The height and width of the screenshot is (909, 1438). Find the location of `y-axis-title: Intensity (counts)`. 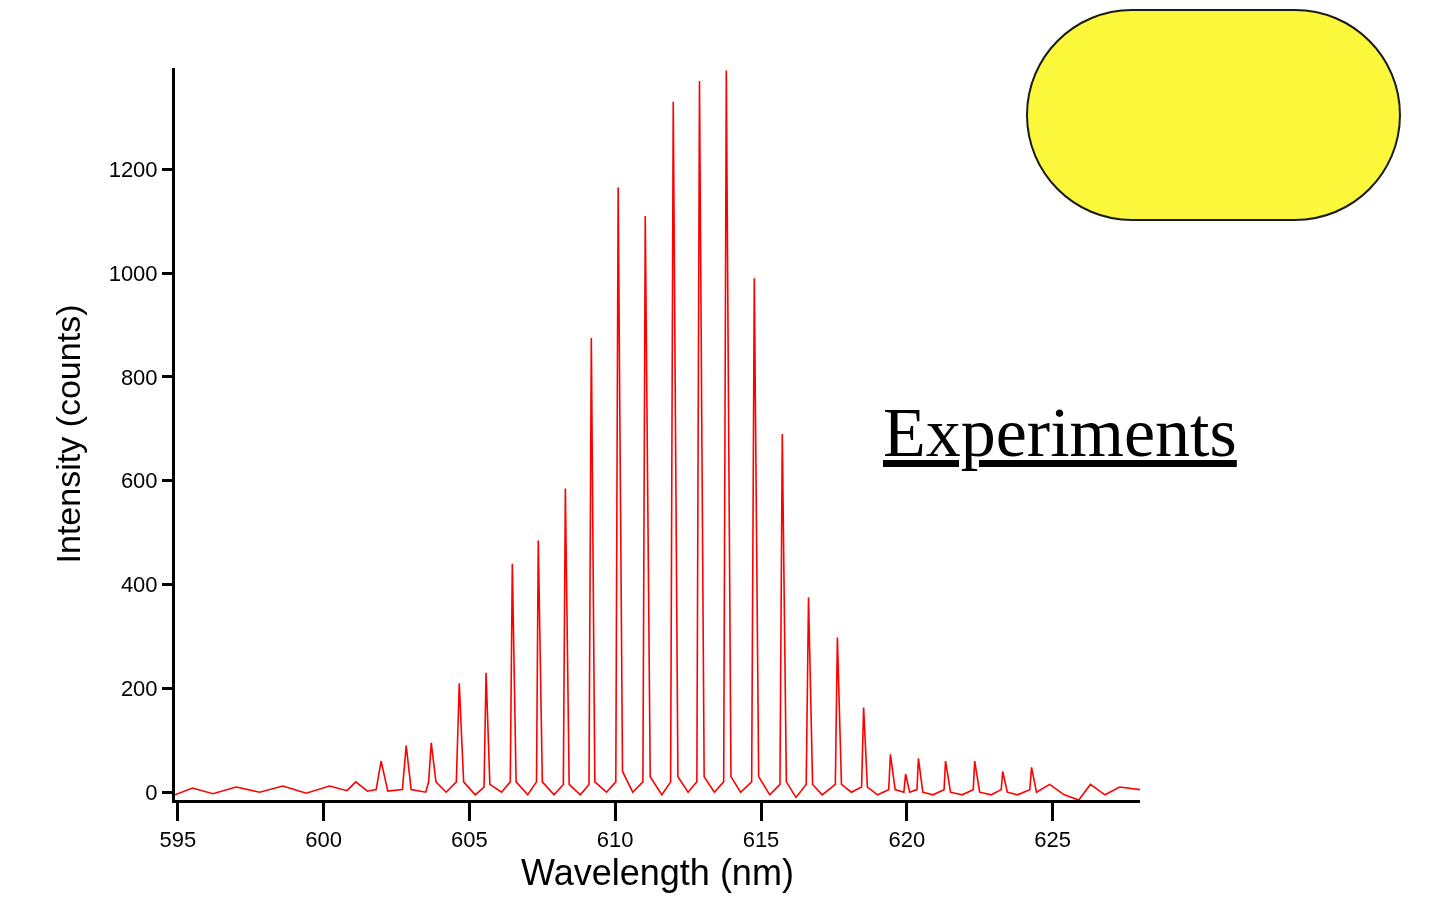

y-axis-title: Intensity (counts) is located at coordinates (68, 434).